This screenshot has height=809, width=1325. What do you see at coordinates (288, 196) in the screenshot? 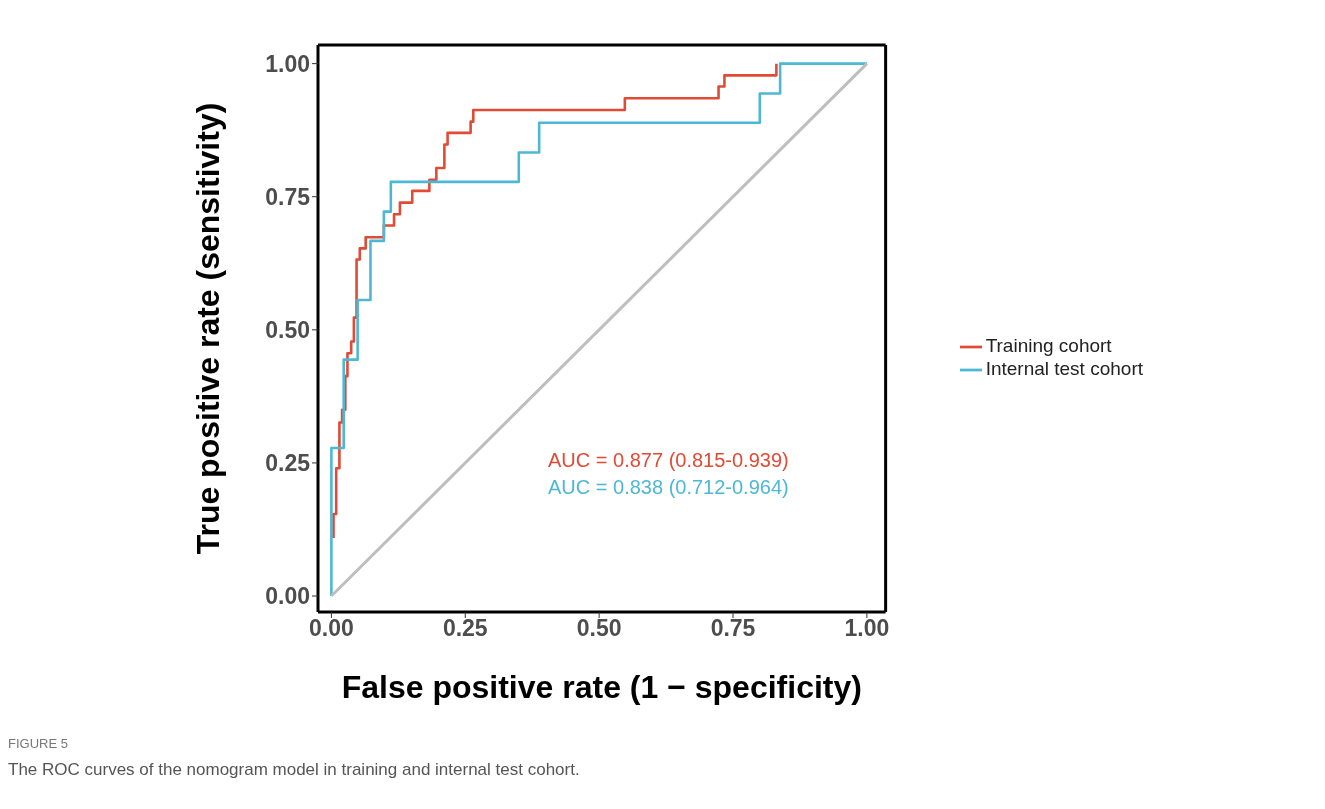
I see `y-tick-label: 0.75` at bounding box center [288, 196].